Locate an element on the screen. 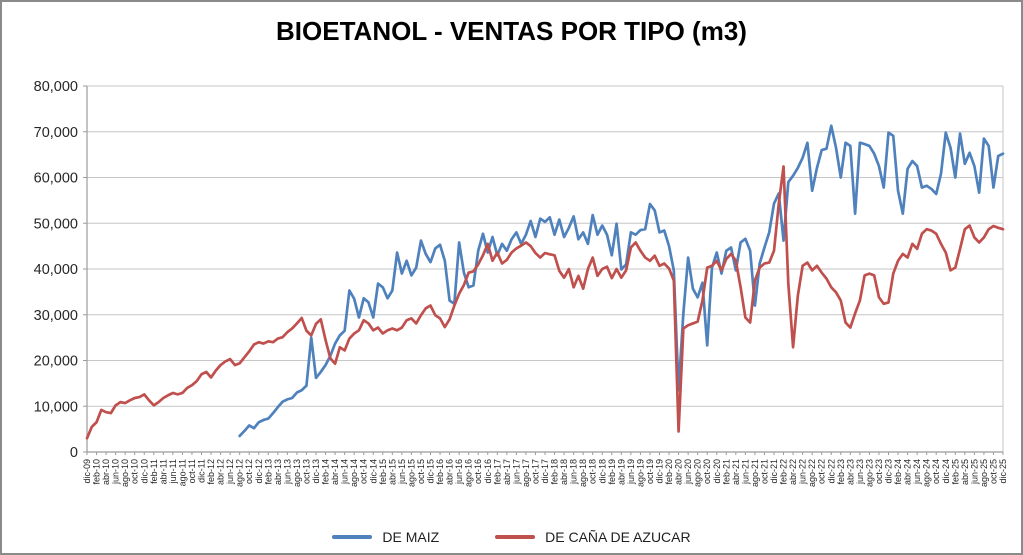 The image size is (1023, 555). x-axis-tick-label: ago-20 is located at coordinates (698, 473).